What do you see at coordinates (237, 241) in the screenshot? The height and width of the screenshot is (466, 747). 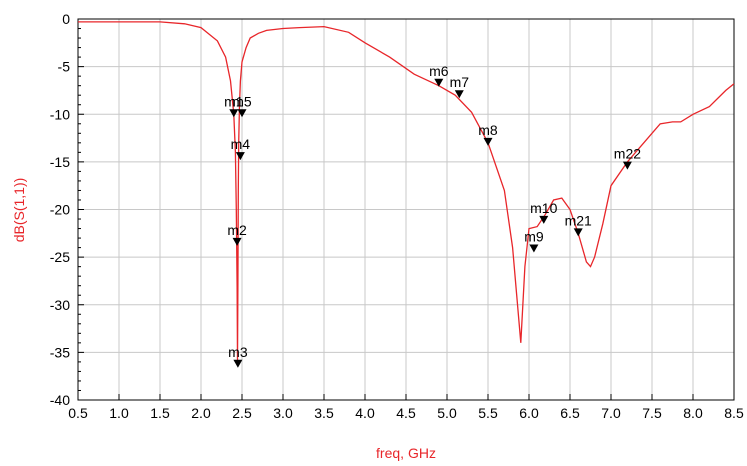 I see `marker-m2` at bounding box center [237, 241].